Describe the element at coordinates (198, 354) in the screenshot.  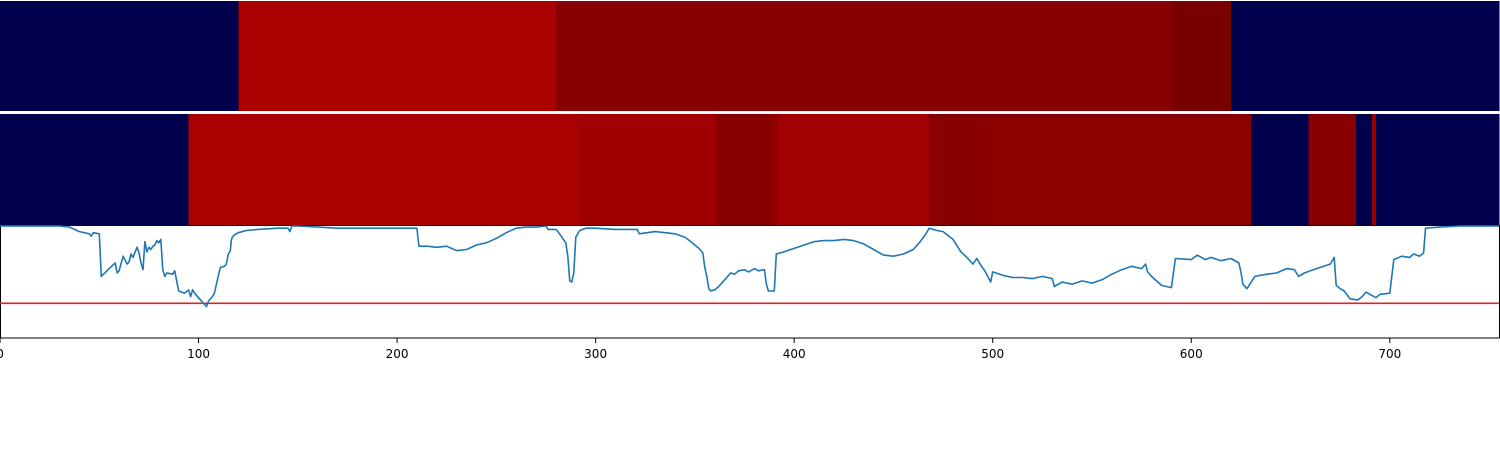
I see `x-tick-label-100: 100` at that location.